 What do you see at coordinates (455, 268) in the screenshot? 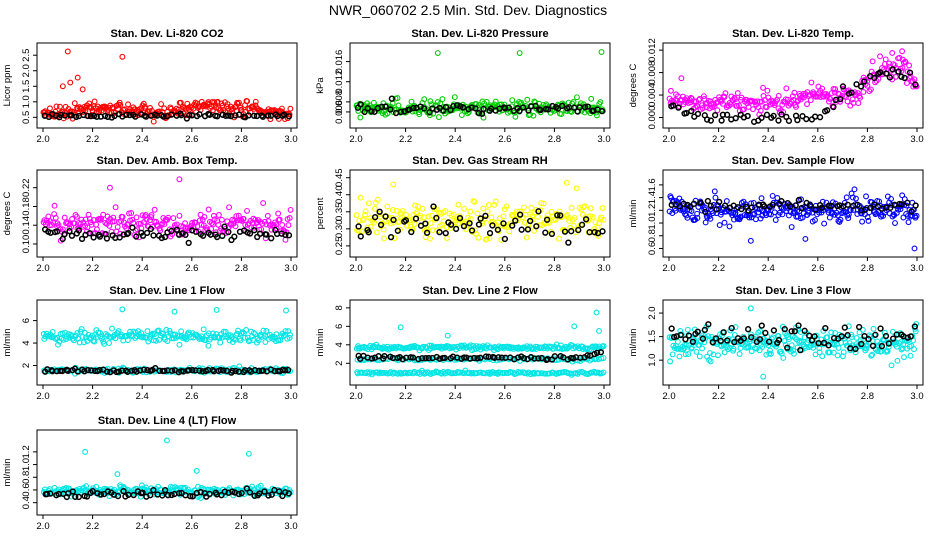
I see `x-tick-label: 2.4` at bounding box center [455, 268].